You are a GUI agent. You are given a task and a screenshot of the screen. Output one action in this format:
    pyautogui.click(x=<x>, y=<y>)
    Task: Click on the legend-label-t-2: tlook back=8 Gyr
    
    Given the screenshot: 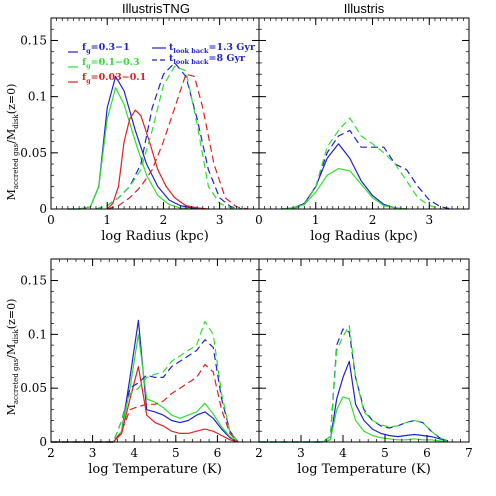 What is the action you would take?
    pyautogui.click(x=207, y=59)
    